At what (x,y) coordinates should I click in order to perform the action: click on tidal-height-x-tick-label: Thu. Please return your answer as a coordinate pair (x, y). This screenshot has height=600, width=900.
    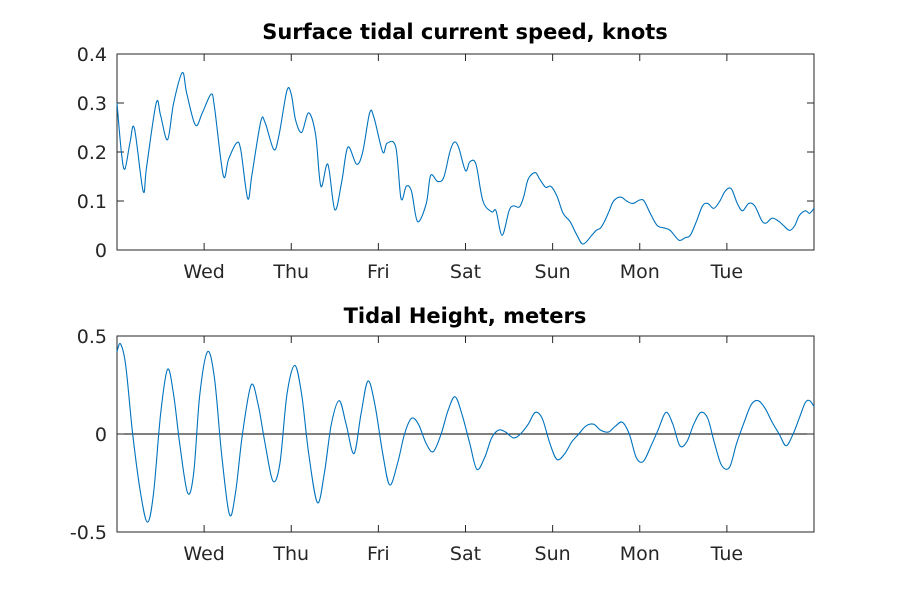
    Looking at the image, I should click on (290, 554).